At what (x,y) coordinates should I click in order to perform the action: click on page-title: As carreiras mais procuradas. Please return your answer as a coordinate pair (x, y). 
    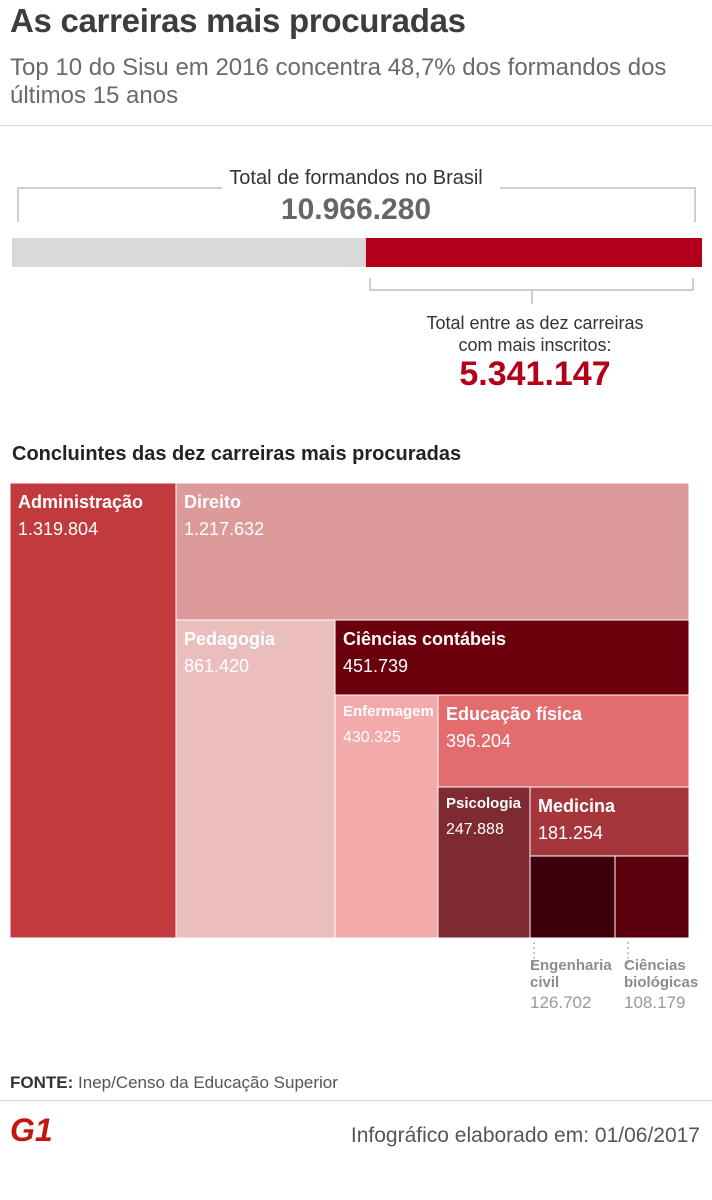
    Looking at the image, I should click on (238, 20).